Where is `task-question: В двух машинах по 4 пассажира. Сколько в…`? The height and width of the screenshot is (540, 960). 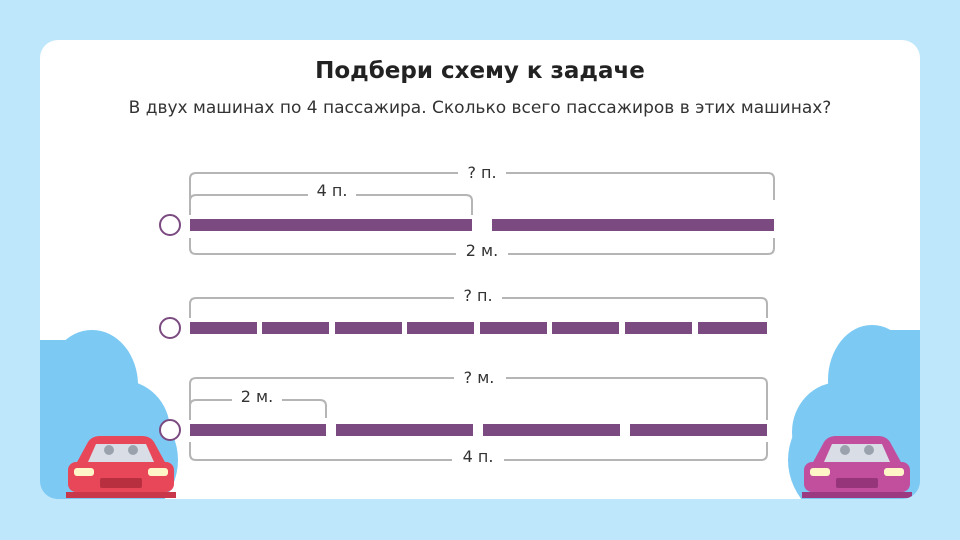
task-question: В двух машинах по 4 пассажира. Сколько в… is located at coordinates (480, 108).